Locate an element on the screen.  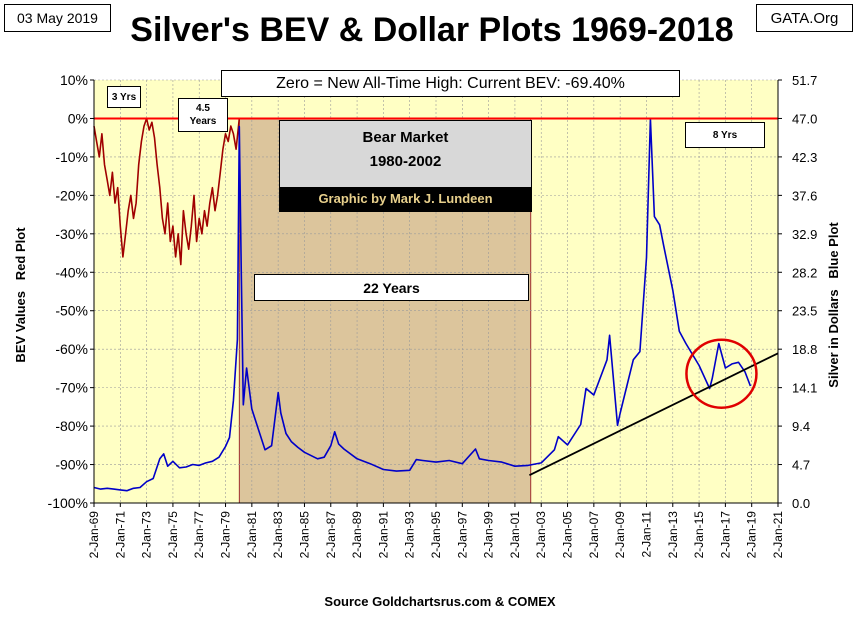
x-tick-label: 2-Jan-05 is located at coordinates (568, 535).